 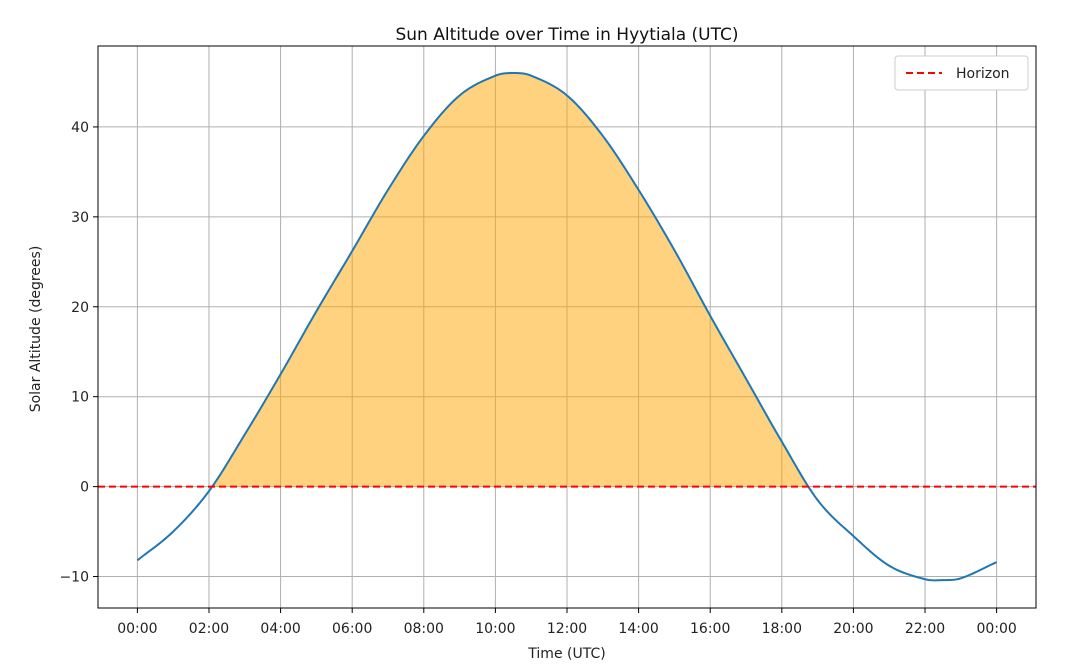 What do you see at coordinates (925, 629) in the screenshot?
I see `x-tick-label: 22:00` at bounding box center [925, 629].